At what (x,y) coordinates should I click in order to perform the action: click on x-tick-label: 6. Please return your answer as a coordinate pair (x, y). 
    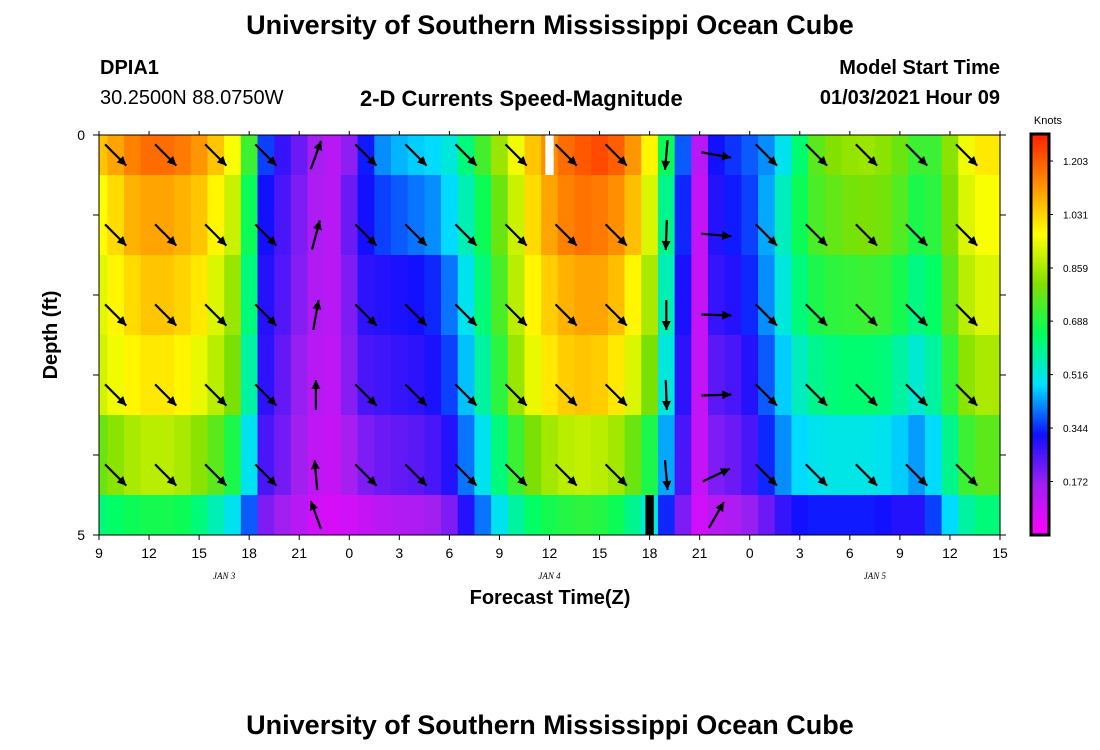
    Looking at the image, I should click on (850, 553).